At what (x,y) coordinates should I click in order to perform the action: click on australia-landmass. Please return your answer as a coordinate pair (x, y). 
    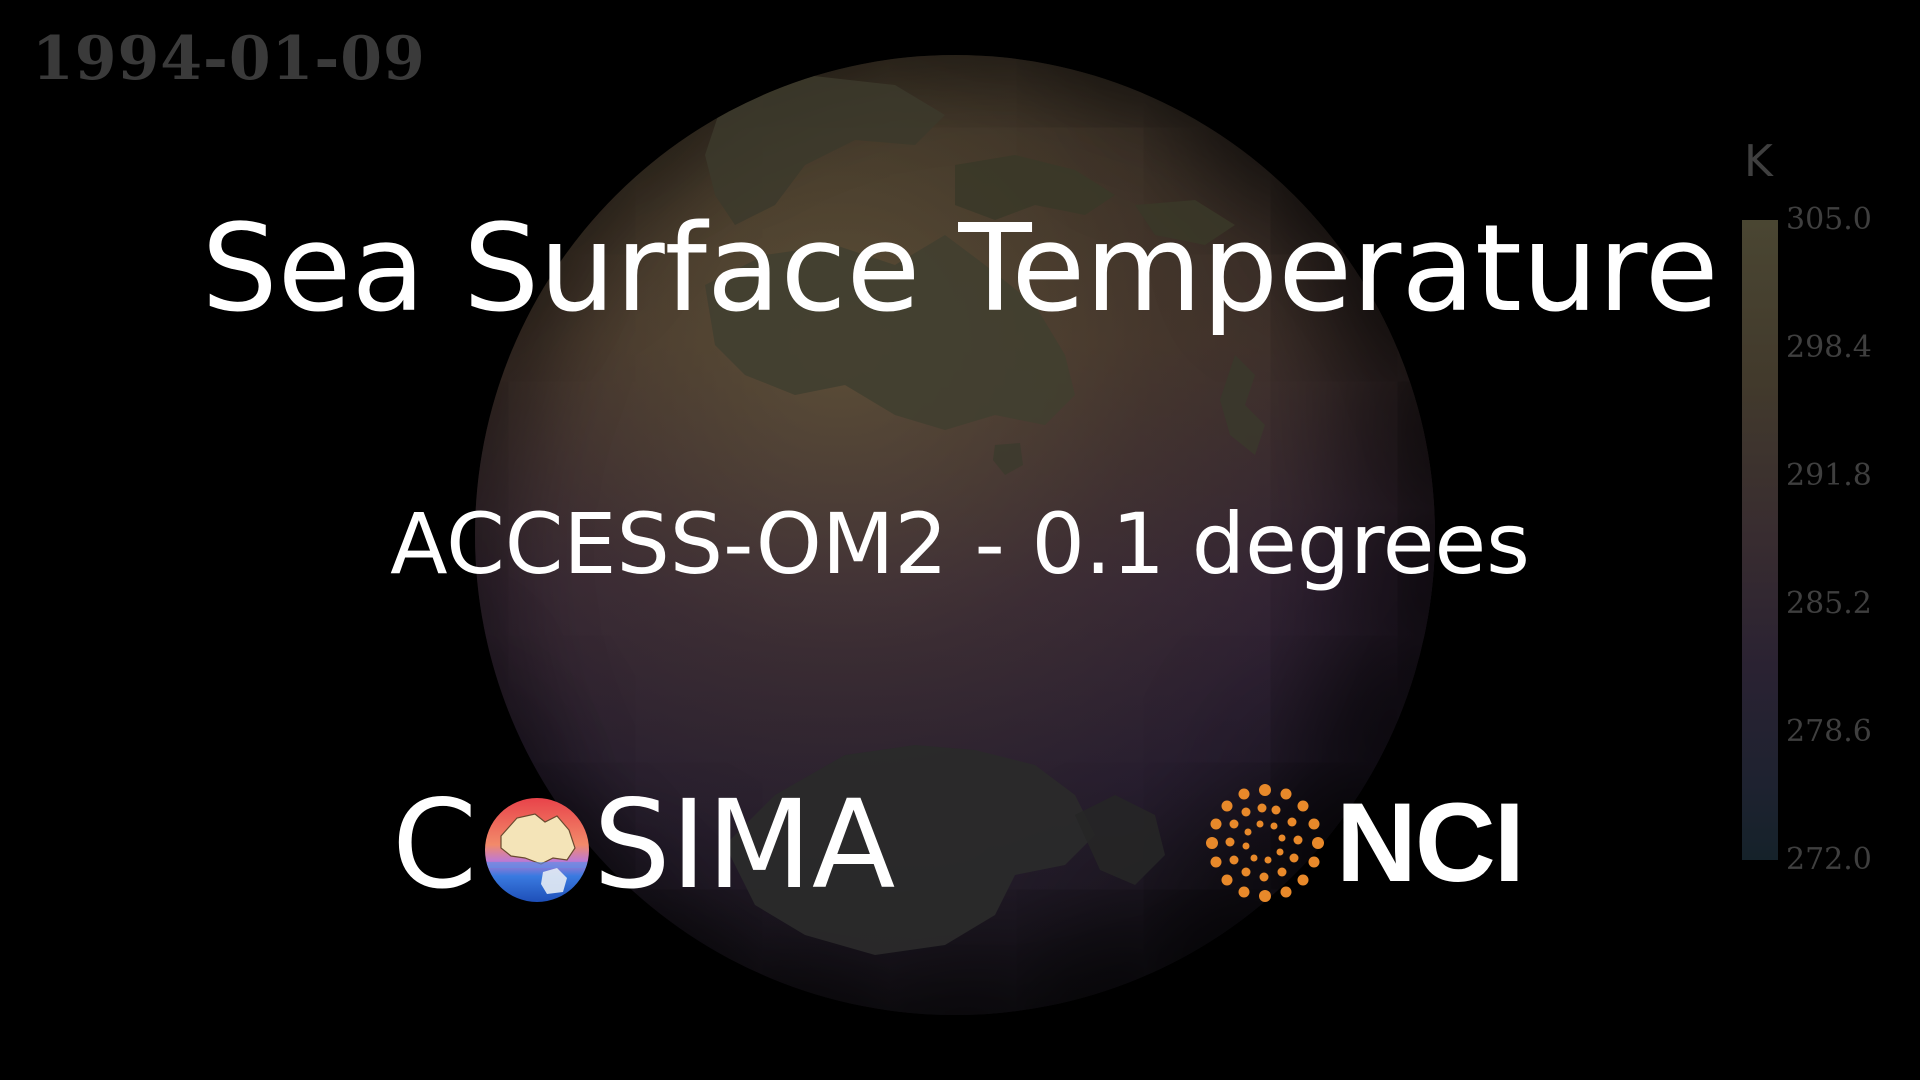
    Looking at the image, I should click on (890, 332).